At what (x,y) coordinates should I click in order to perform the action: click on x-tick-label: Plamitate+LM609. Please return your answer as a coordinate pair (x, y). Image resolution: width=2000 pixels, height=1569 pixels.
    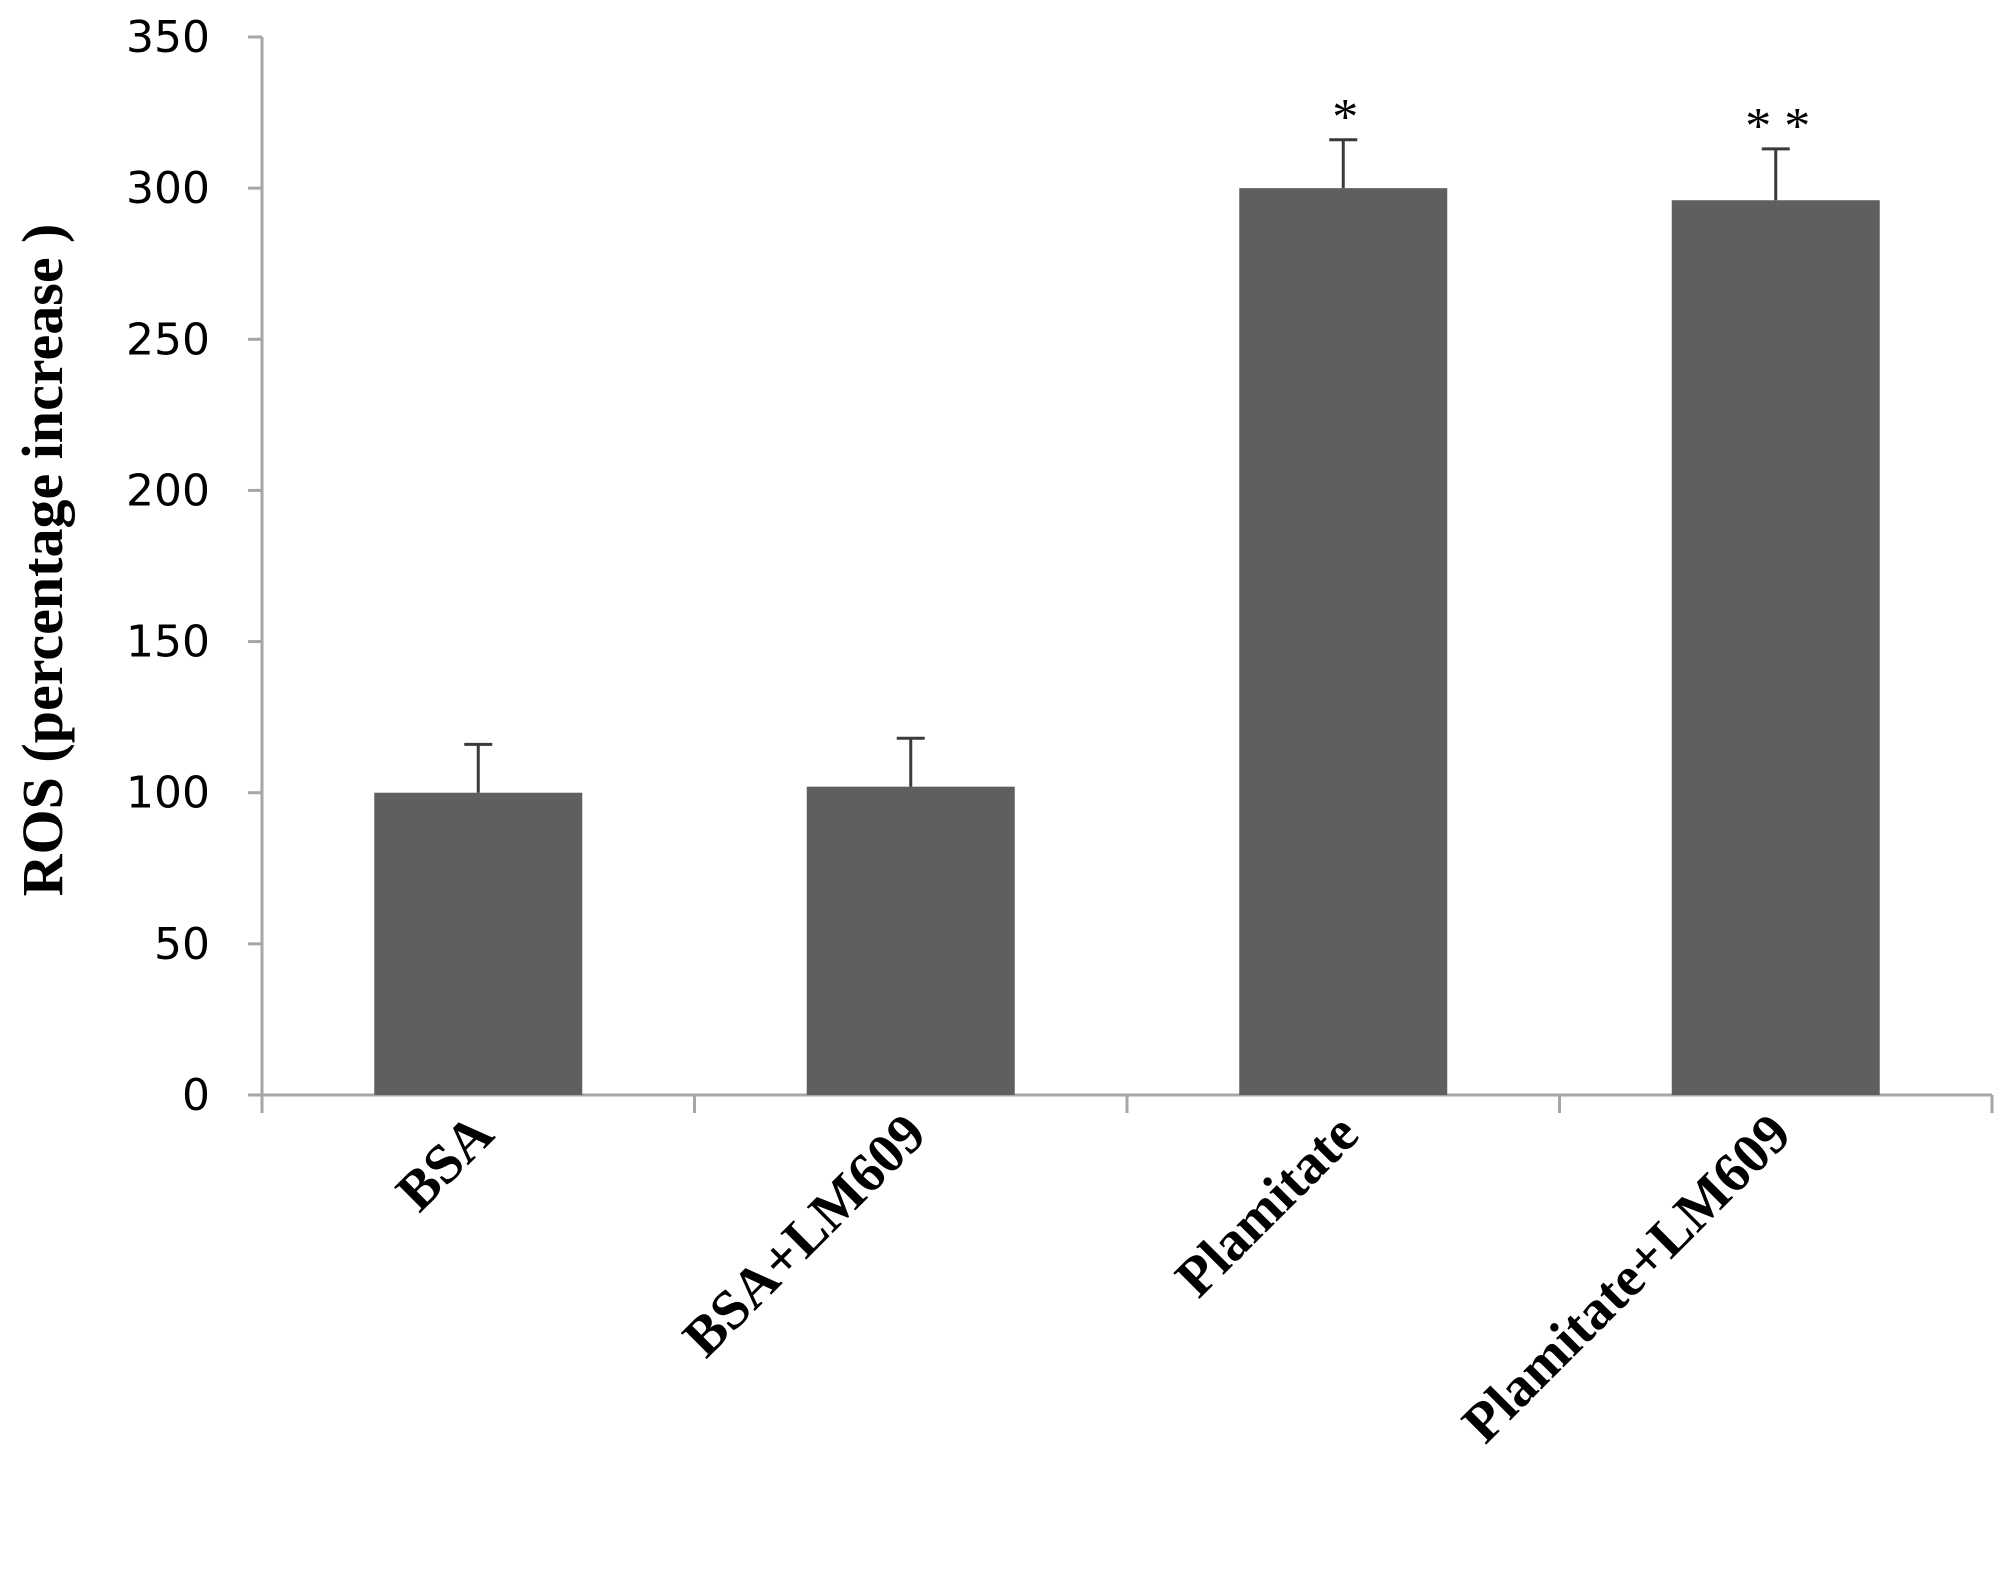
    Looking at the image, I should click on (1627, 1278).